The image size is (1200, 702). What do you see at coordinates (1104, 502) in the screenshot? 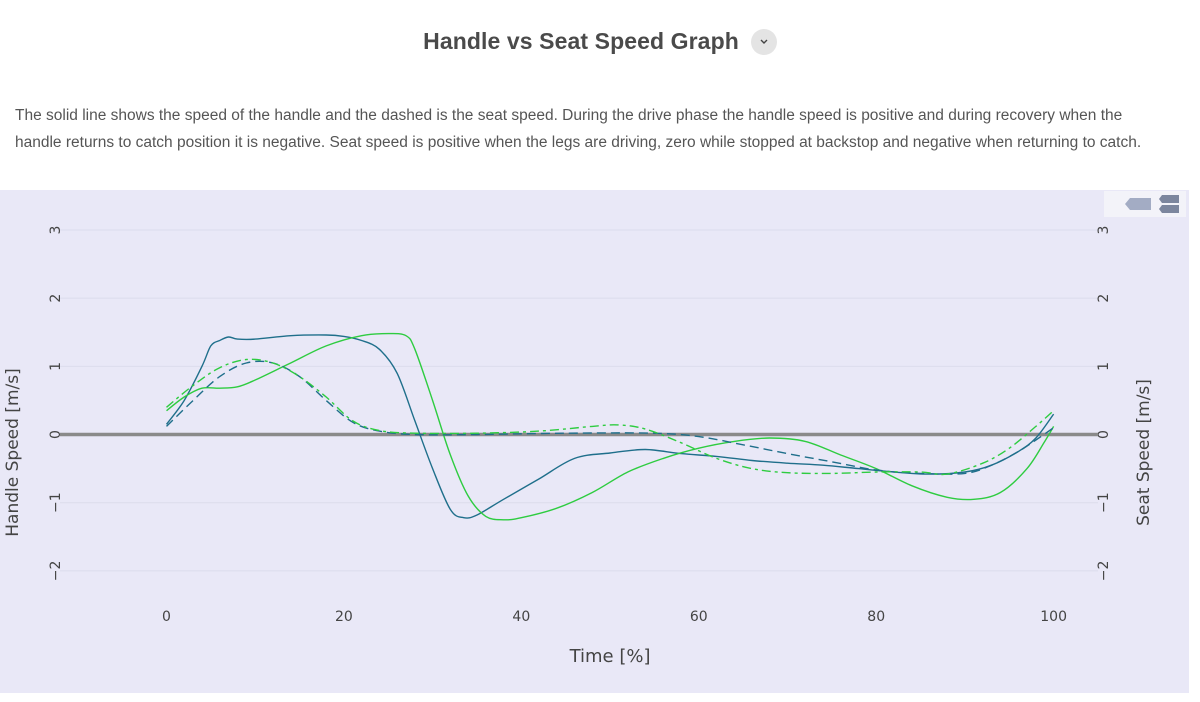
I see `y2-tick-label: −1` at bounding box center [1104, 502].